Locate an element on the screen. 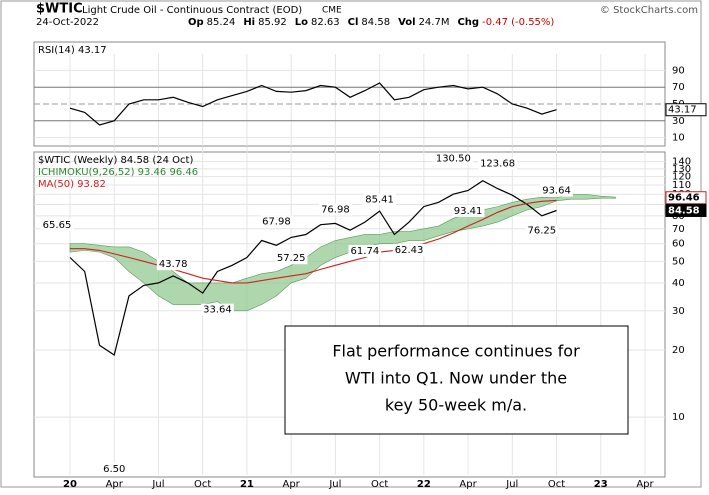  value-tag-label: 96.46 is located at coordinates (684, 198).